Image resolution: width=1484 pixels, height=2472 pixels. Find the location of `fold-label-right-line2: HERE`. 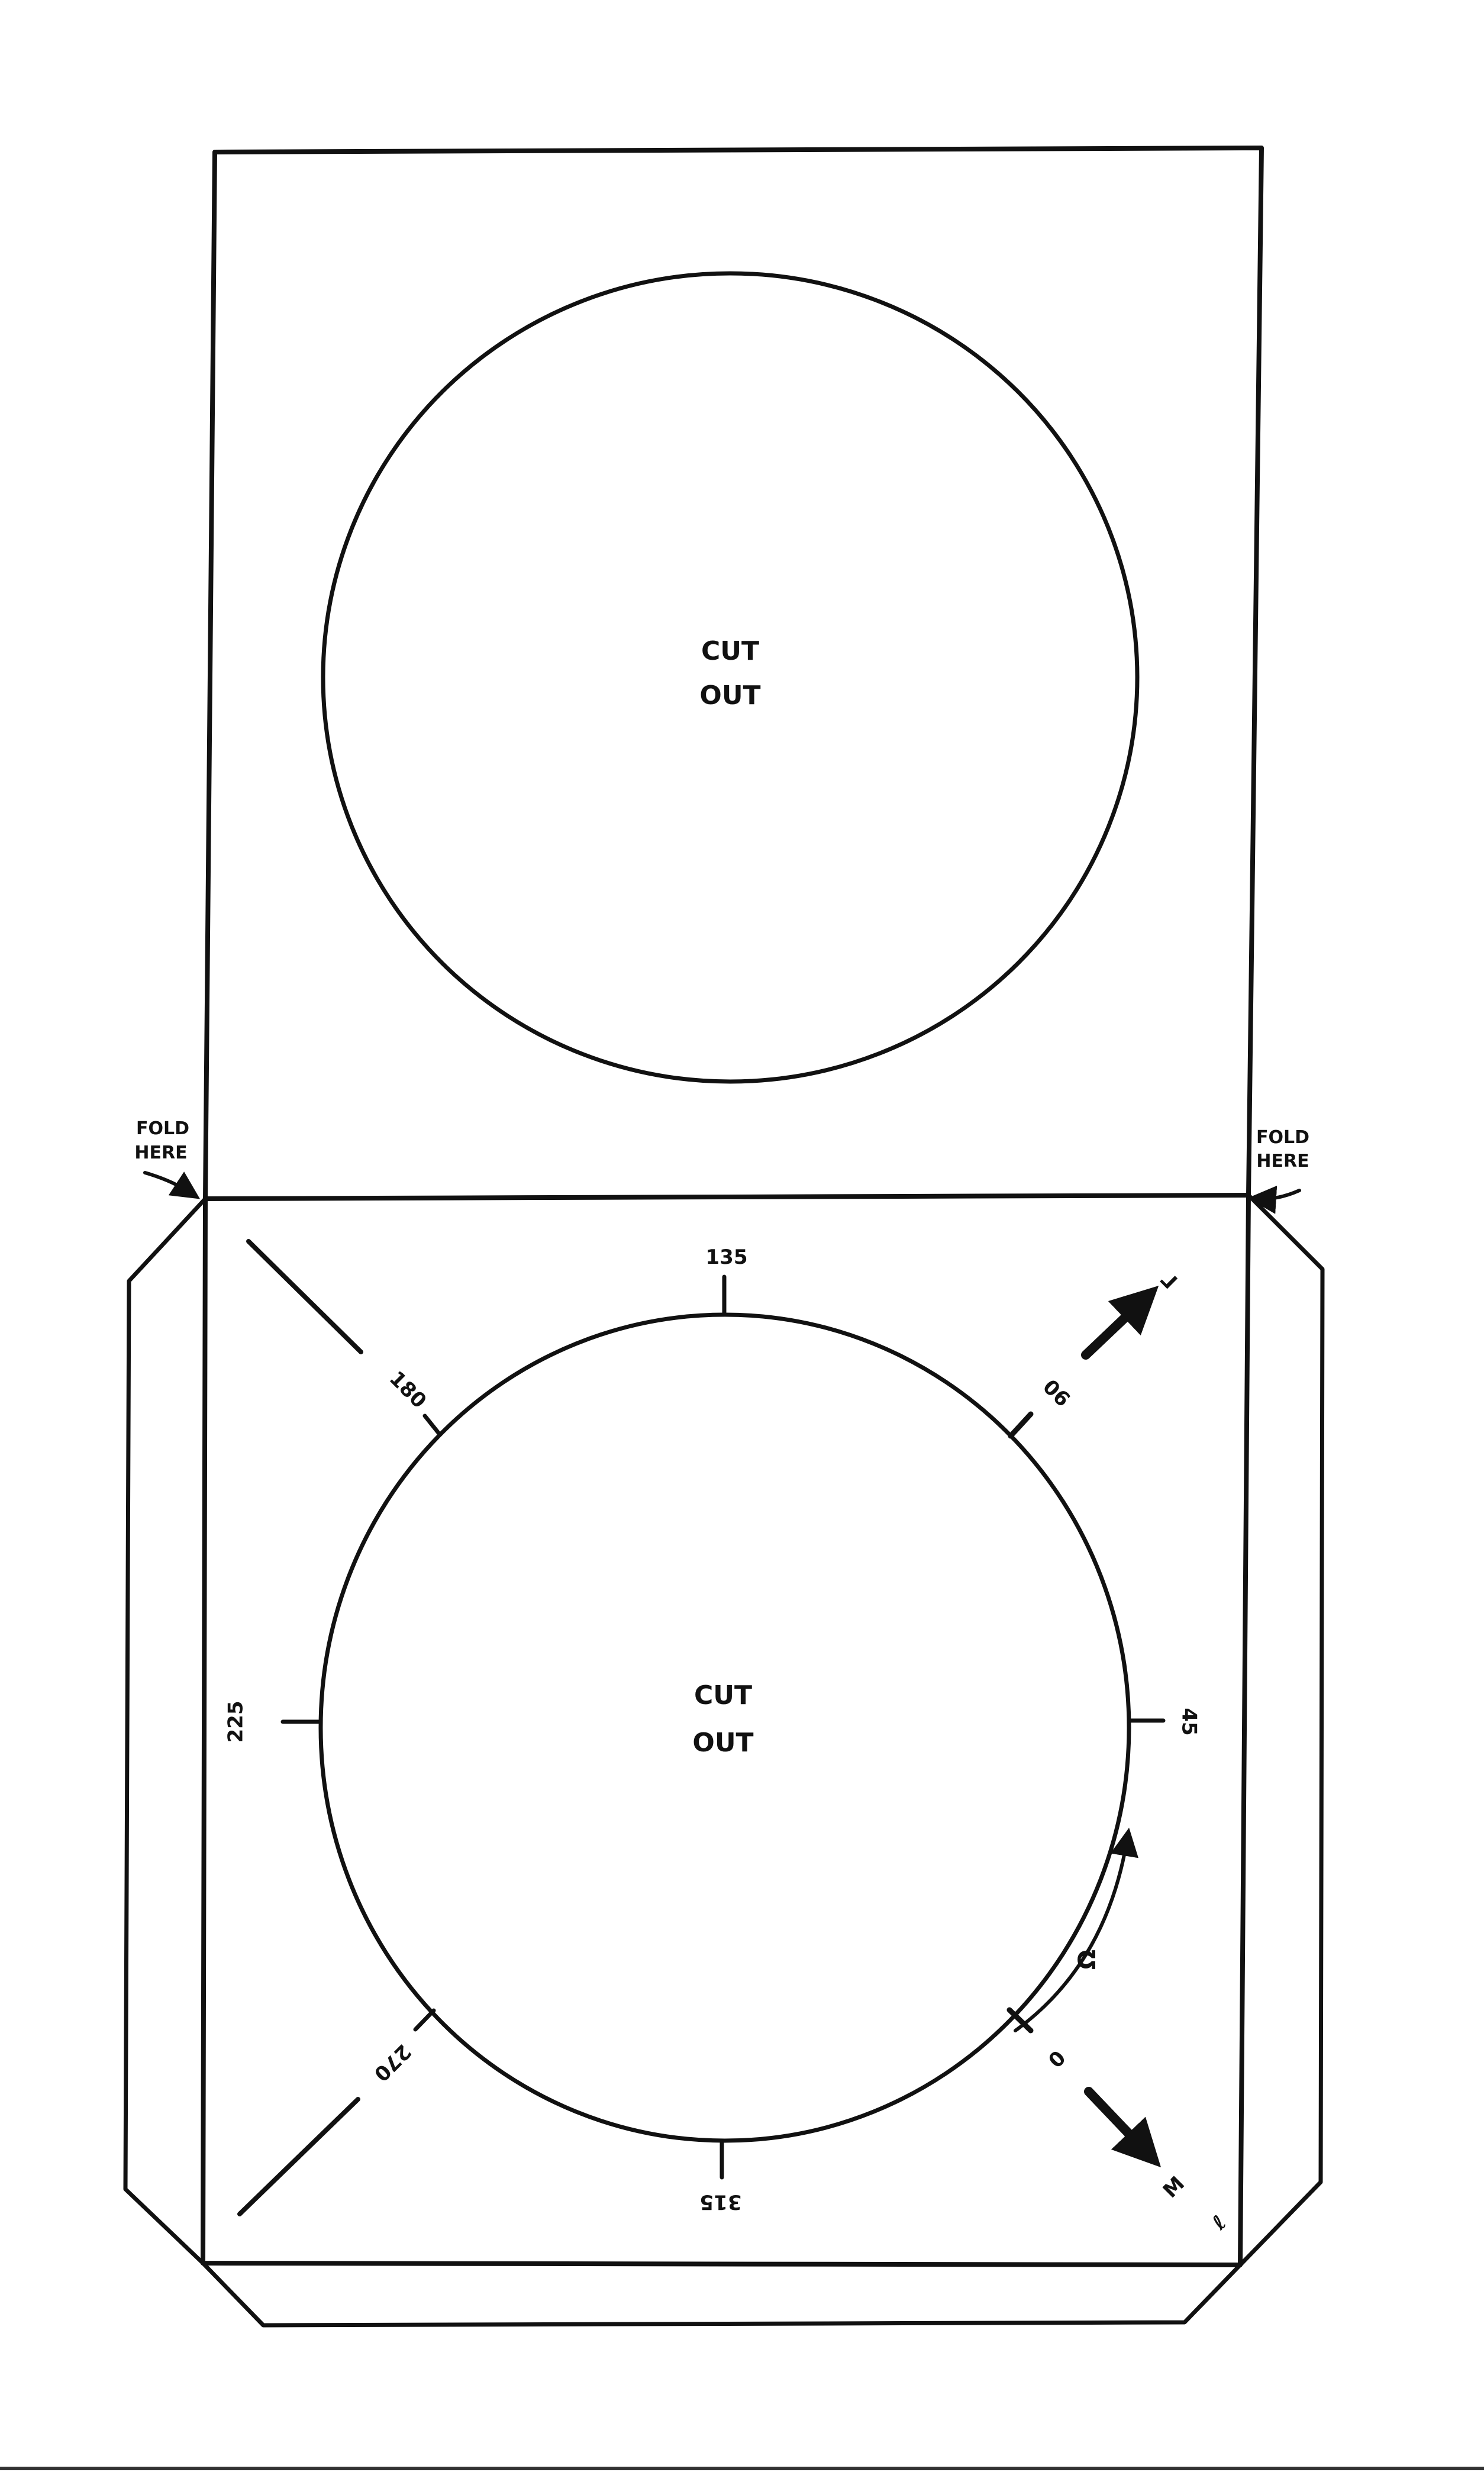

fold-label-right-line2: HERE is located at coordinates (1283, 1161).